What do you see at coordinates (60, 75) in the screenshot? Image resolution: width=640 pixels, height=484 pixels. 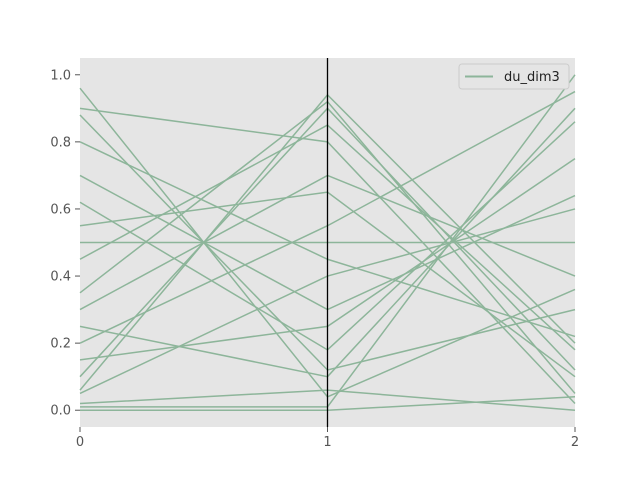 I see `y-tick-label: 1.0` at bounding box center [60, 75].